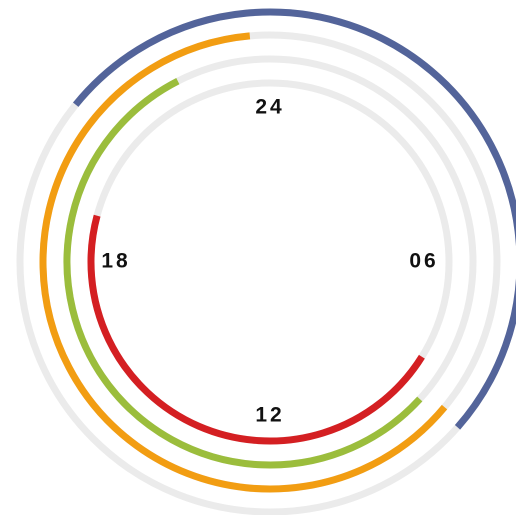  I want to click on tick-label: 06, so click(423, 261).